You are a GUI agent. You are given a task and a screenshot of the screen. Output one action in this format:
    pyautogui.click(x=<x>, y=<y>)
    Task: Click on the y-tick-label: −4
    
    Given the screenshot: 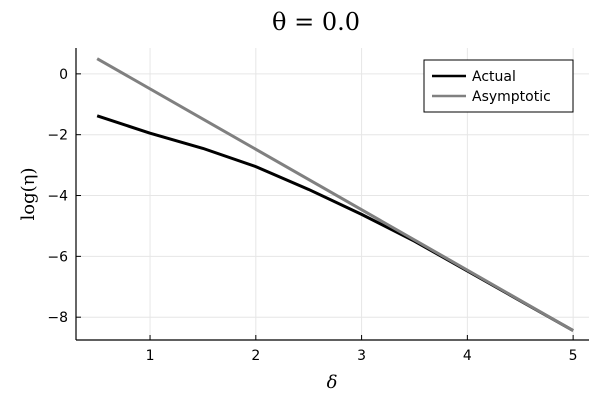 What is the action you would take?
    pyautogui.click(x=57, y=197)
    